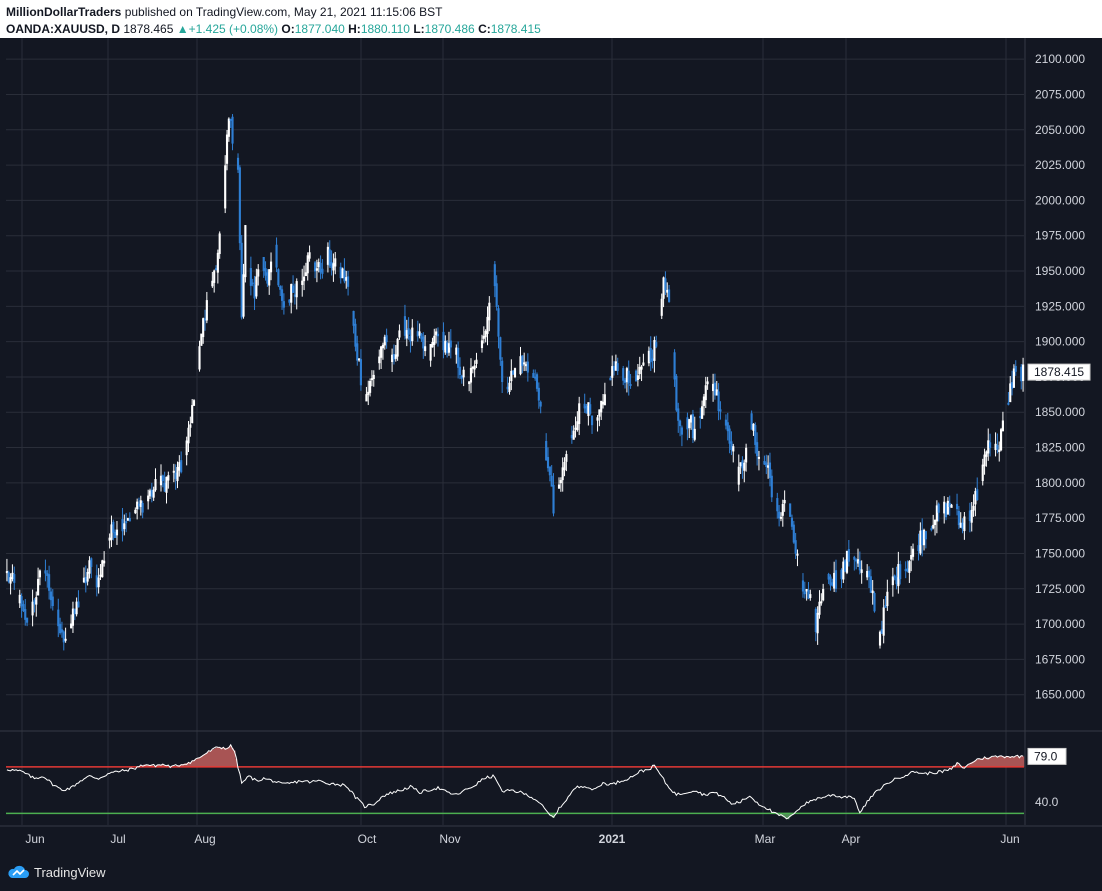 Image resolution: width=1102 pixels, height=891 pixels. Describe the element at coordinates (70, 872) in the screenshot. I see `tradingview-brand: TradingView` at that location.